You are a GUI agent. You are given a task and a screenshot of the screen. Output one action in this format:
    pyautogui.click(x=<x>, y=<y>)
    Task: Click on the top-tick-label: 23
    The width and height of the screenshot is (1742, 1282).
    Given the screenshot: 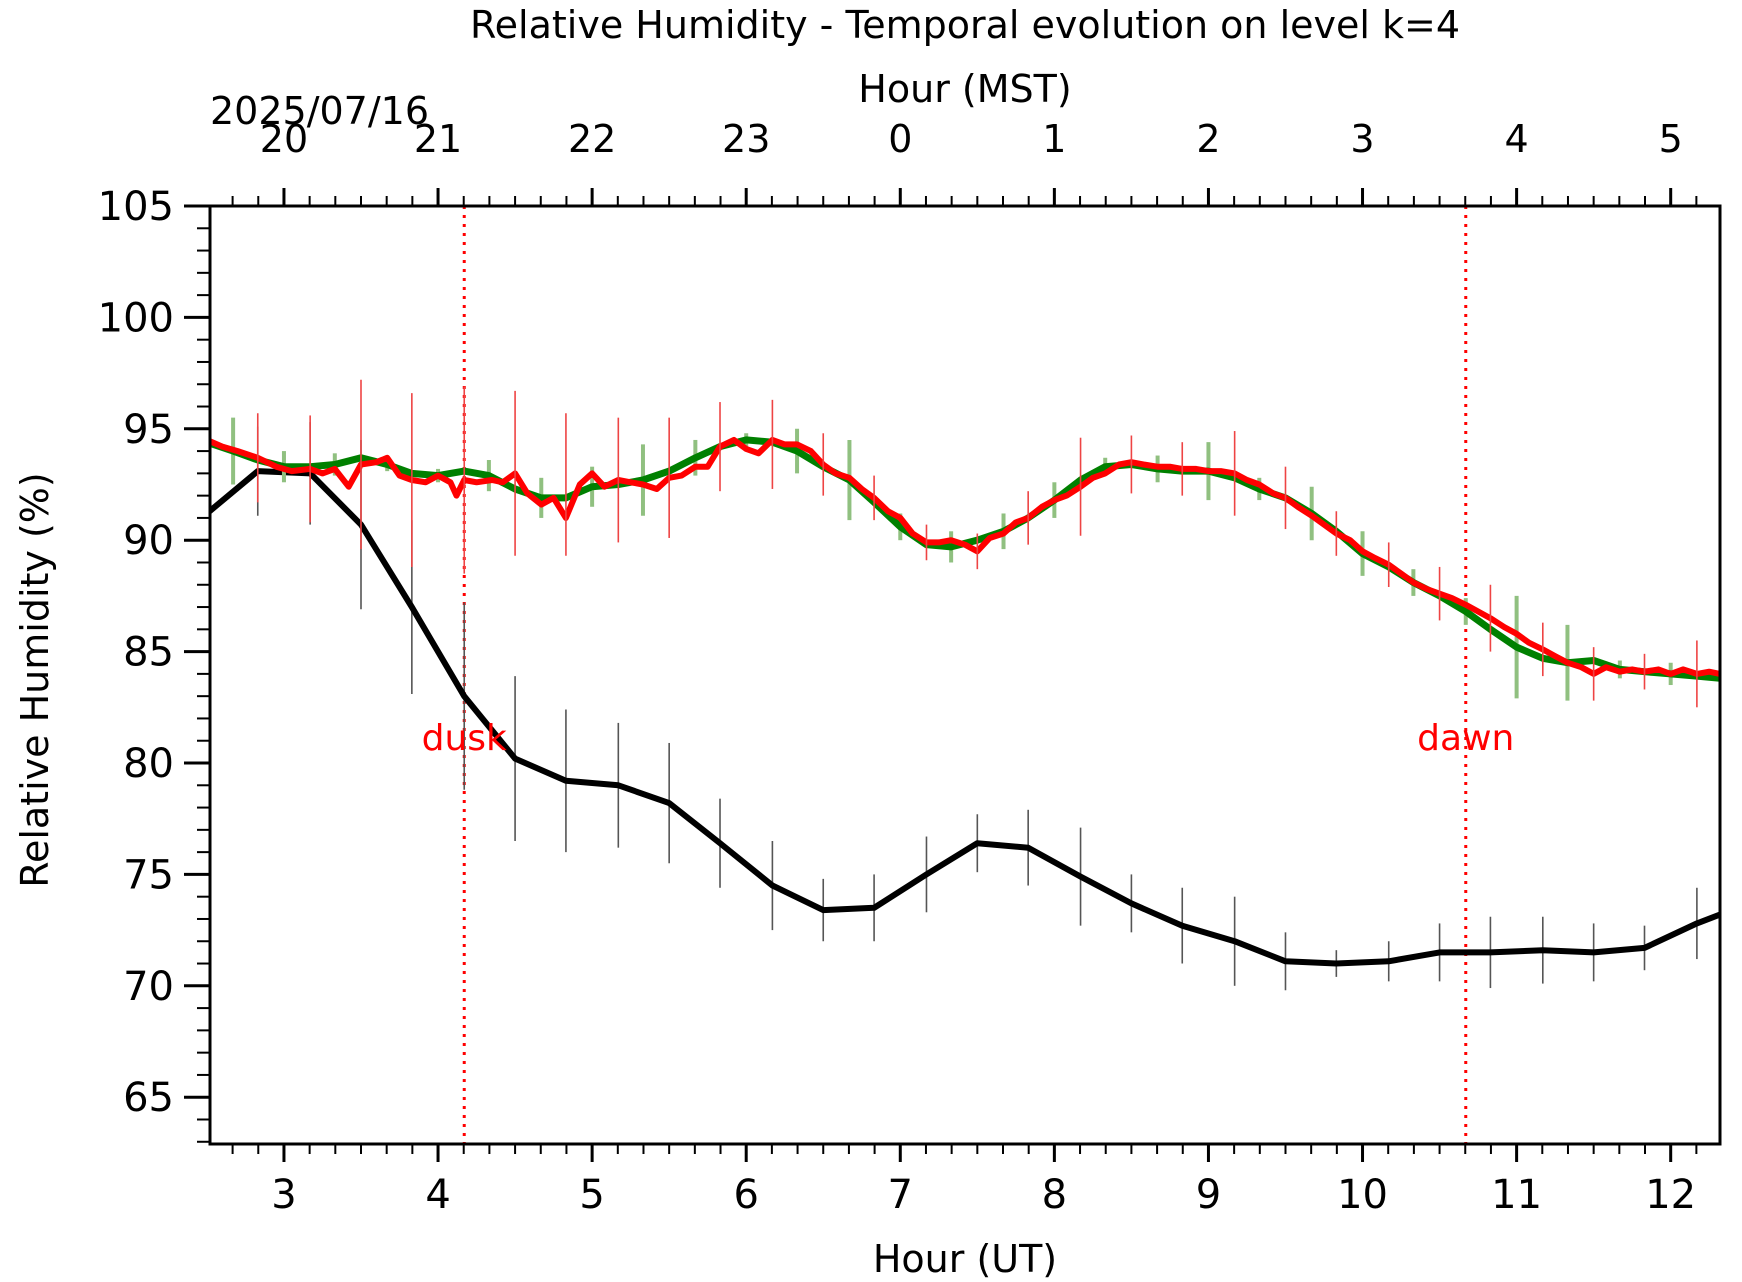 What is the action you would take?
    pyautogui.click(x=746, y=139)
    